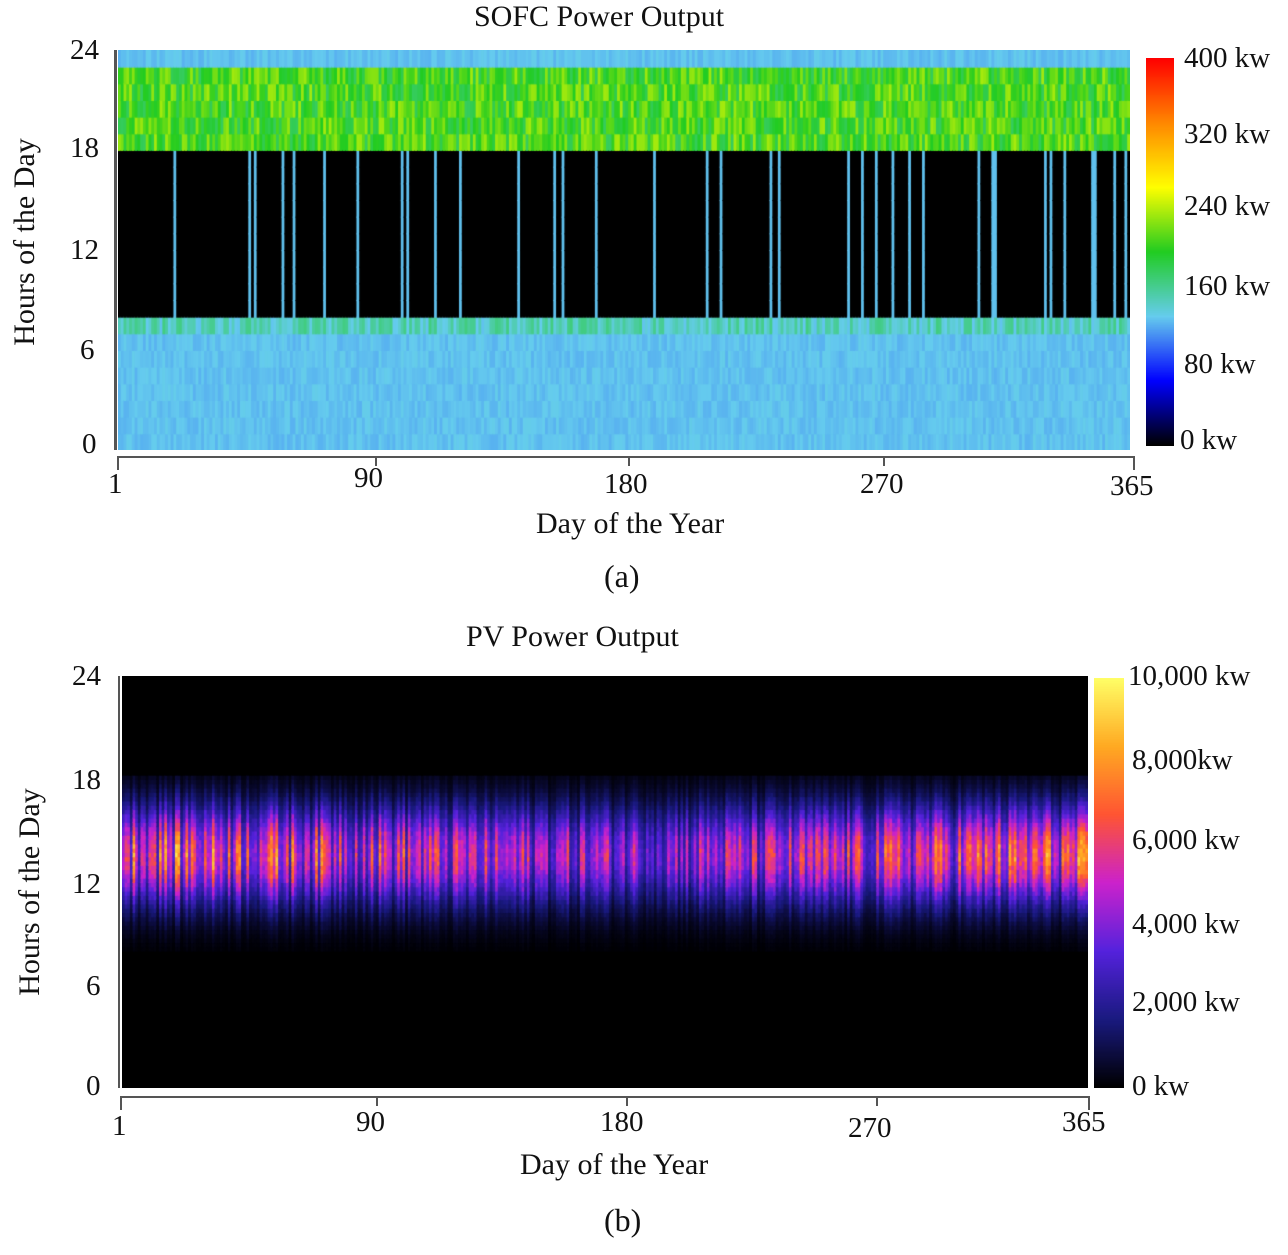  What do you see at coordinates (1186, 924) in the screenshot?
I see `cbar-tick: 4,000 kw` at bounding box center [1186, 924].